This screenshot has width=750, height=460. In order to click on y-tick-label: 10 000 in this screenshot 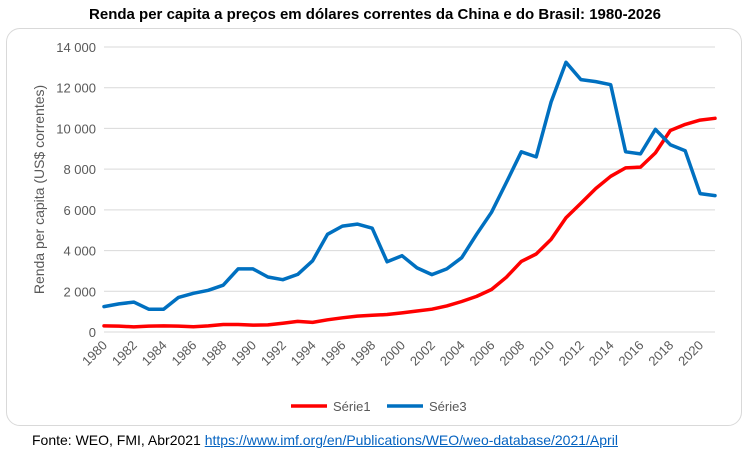, I will do `click(76, 128)`.